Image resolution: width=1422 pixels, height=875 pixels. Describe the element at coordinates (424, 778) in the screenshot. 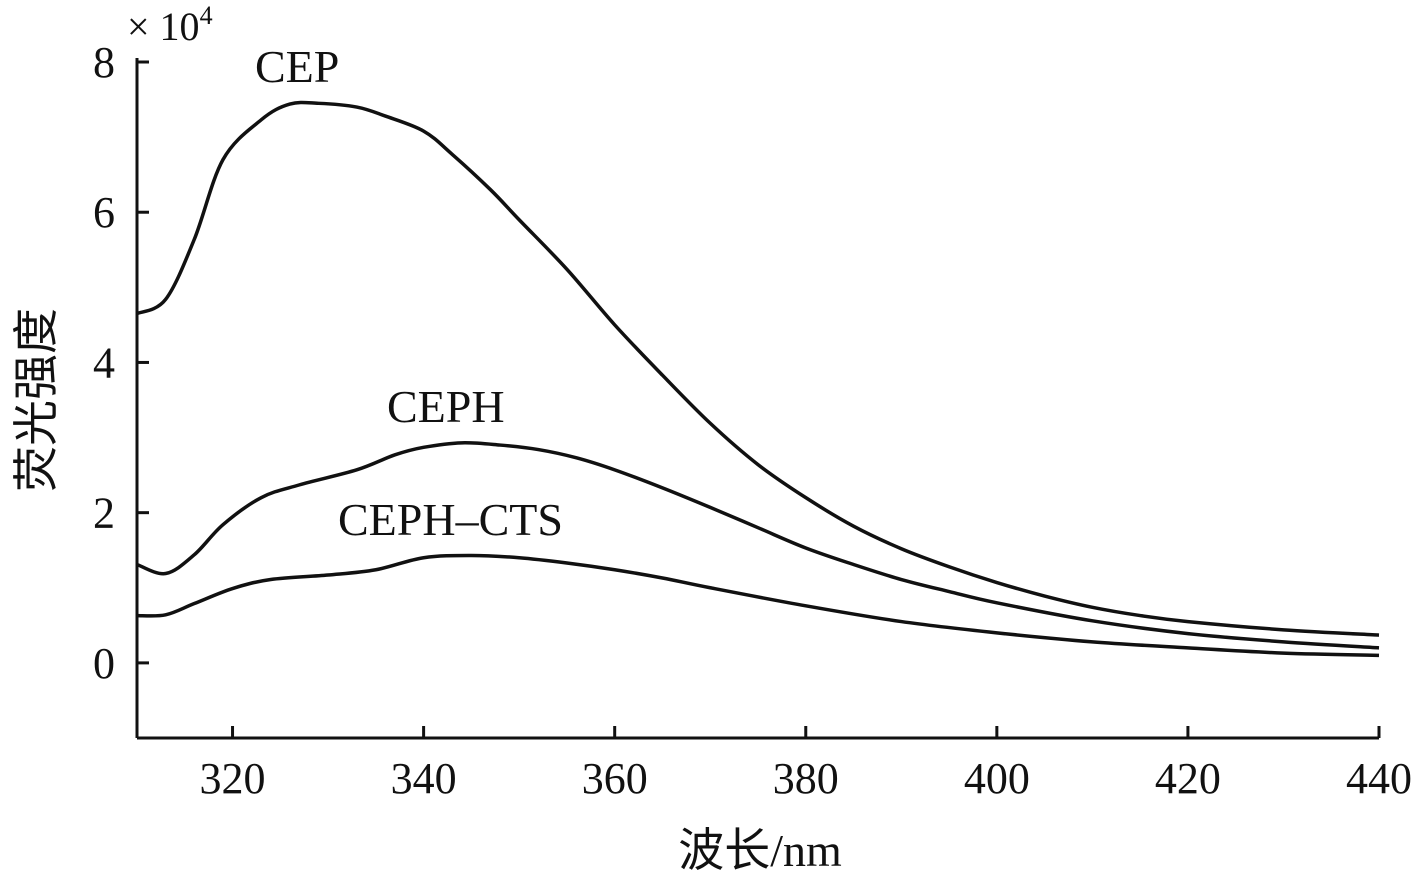

I see `x-tick-label: 340` at that location.